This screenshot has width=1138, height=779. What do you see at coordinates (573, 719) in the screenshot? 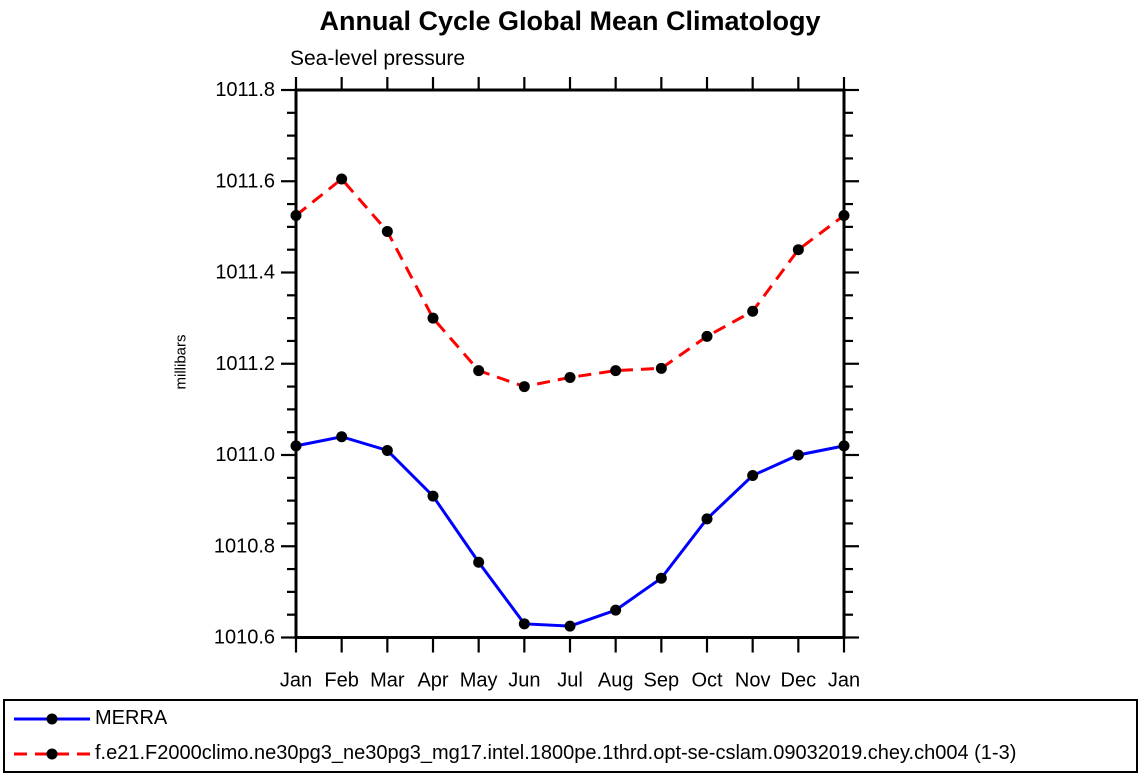
I see `legend-item-merra: MERRA` at bounding box center [573, 719].